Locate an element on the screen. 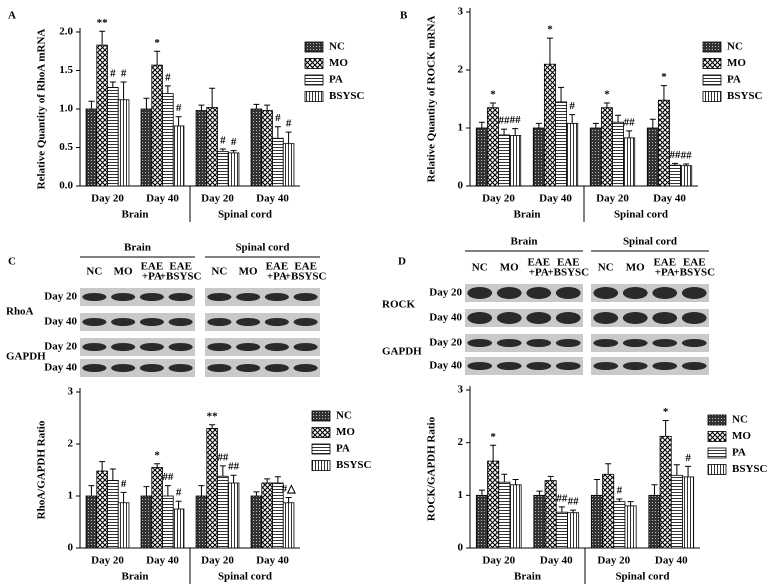  panel-label: B is located at coordinates (404, 16).